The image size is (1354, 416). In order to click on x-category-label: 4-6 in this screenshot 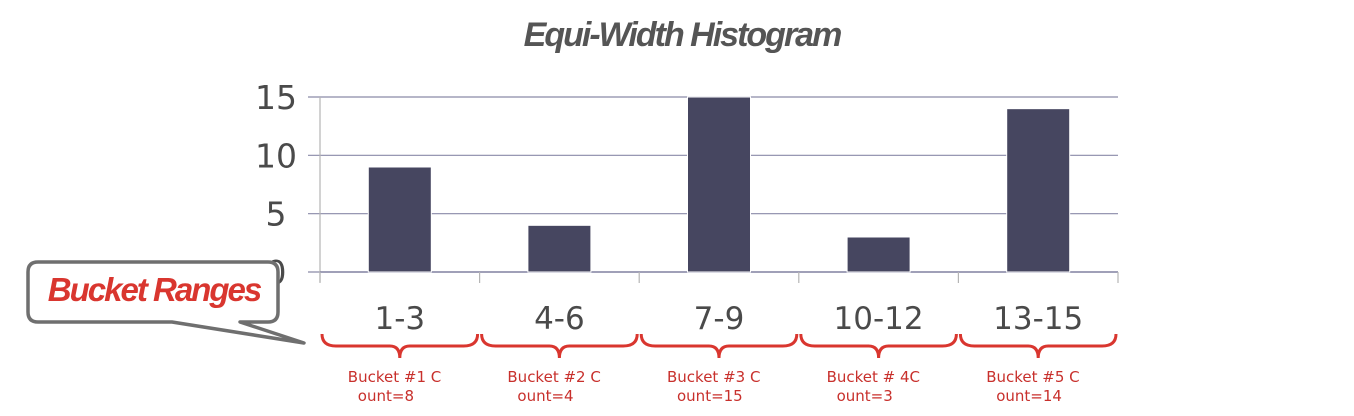, I will do `click(559, 319)`.